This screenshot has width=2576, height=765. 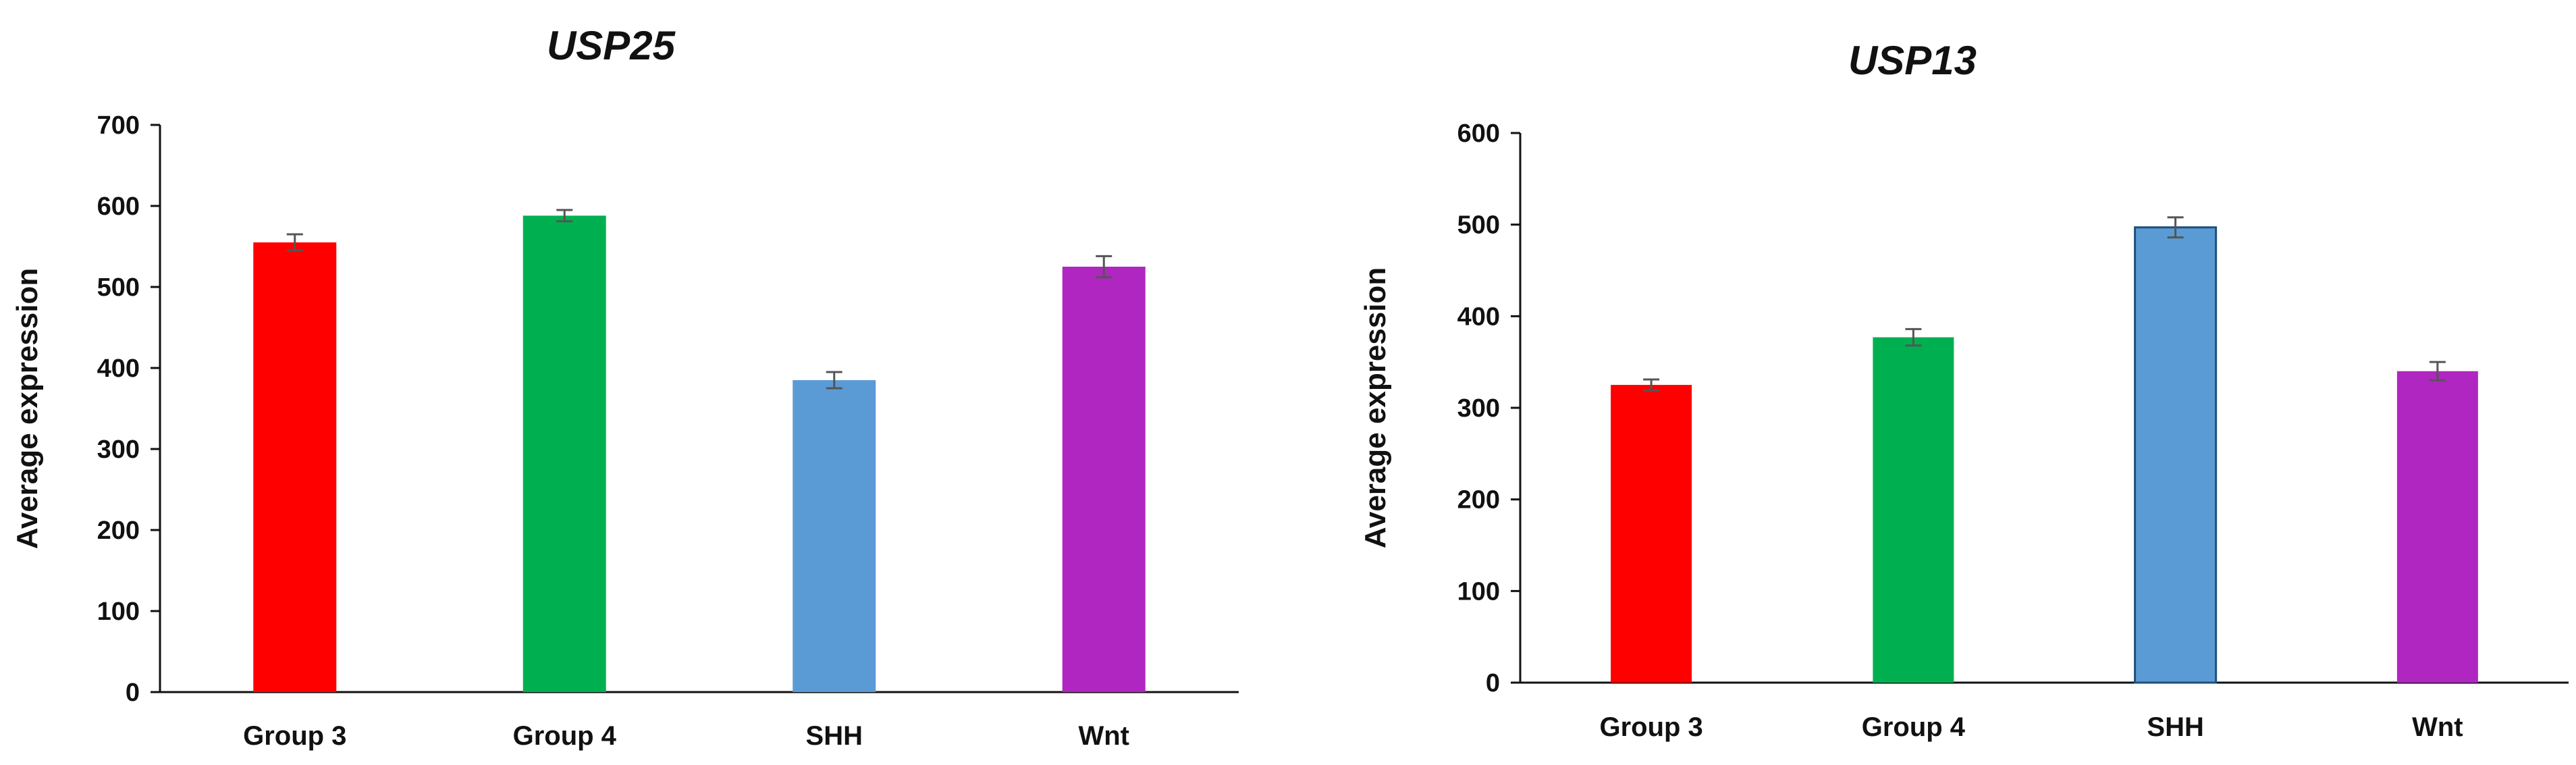 I want to click on chart-title: USP13, so click(x=1912, y=61).